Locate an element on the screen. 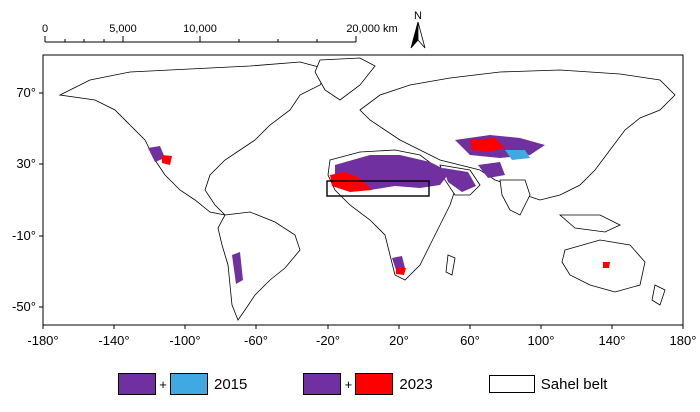 The image size is (700, 412). na-southwest-both is located at coordinates (156, 154).